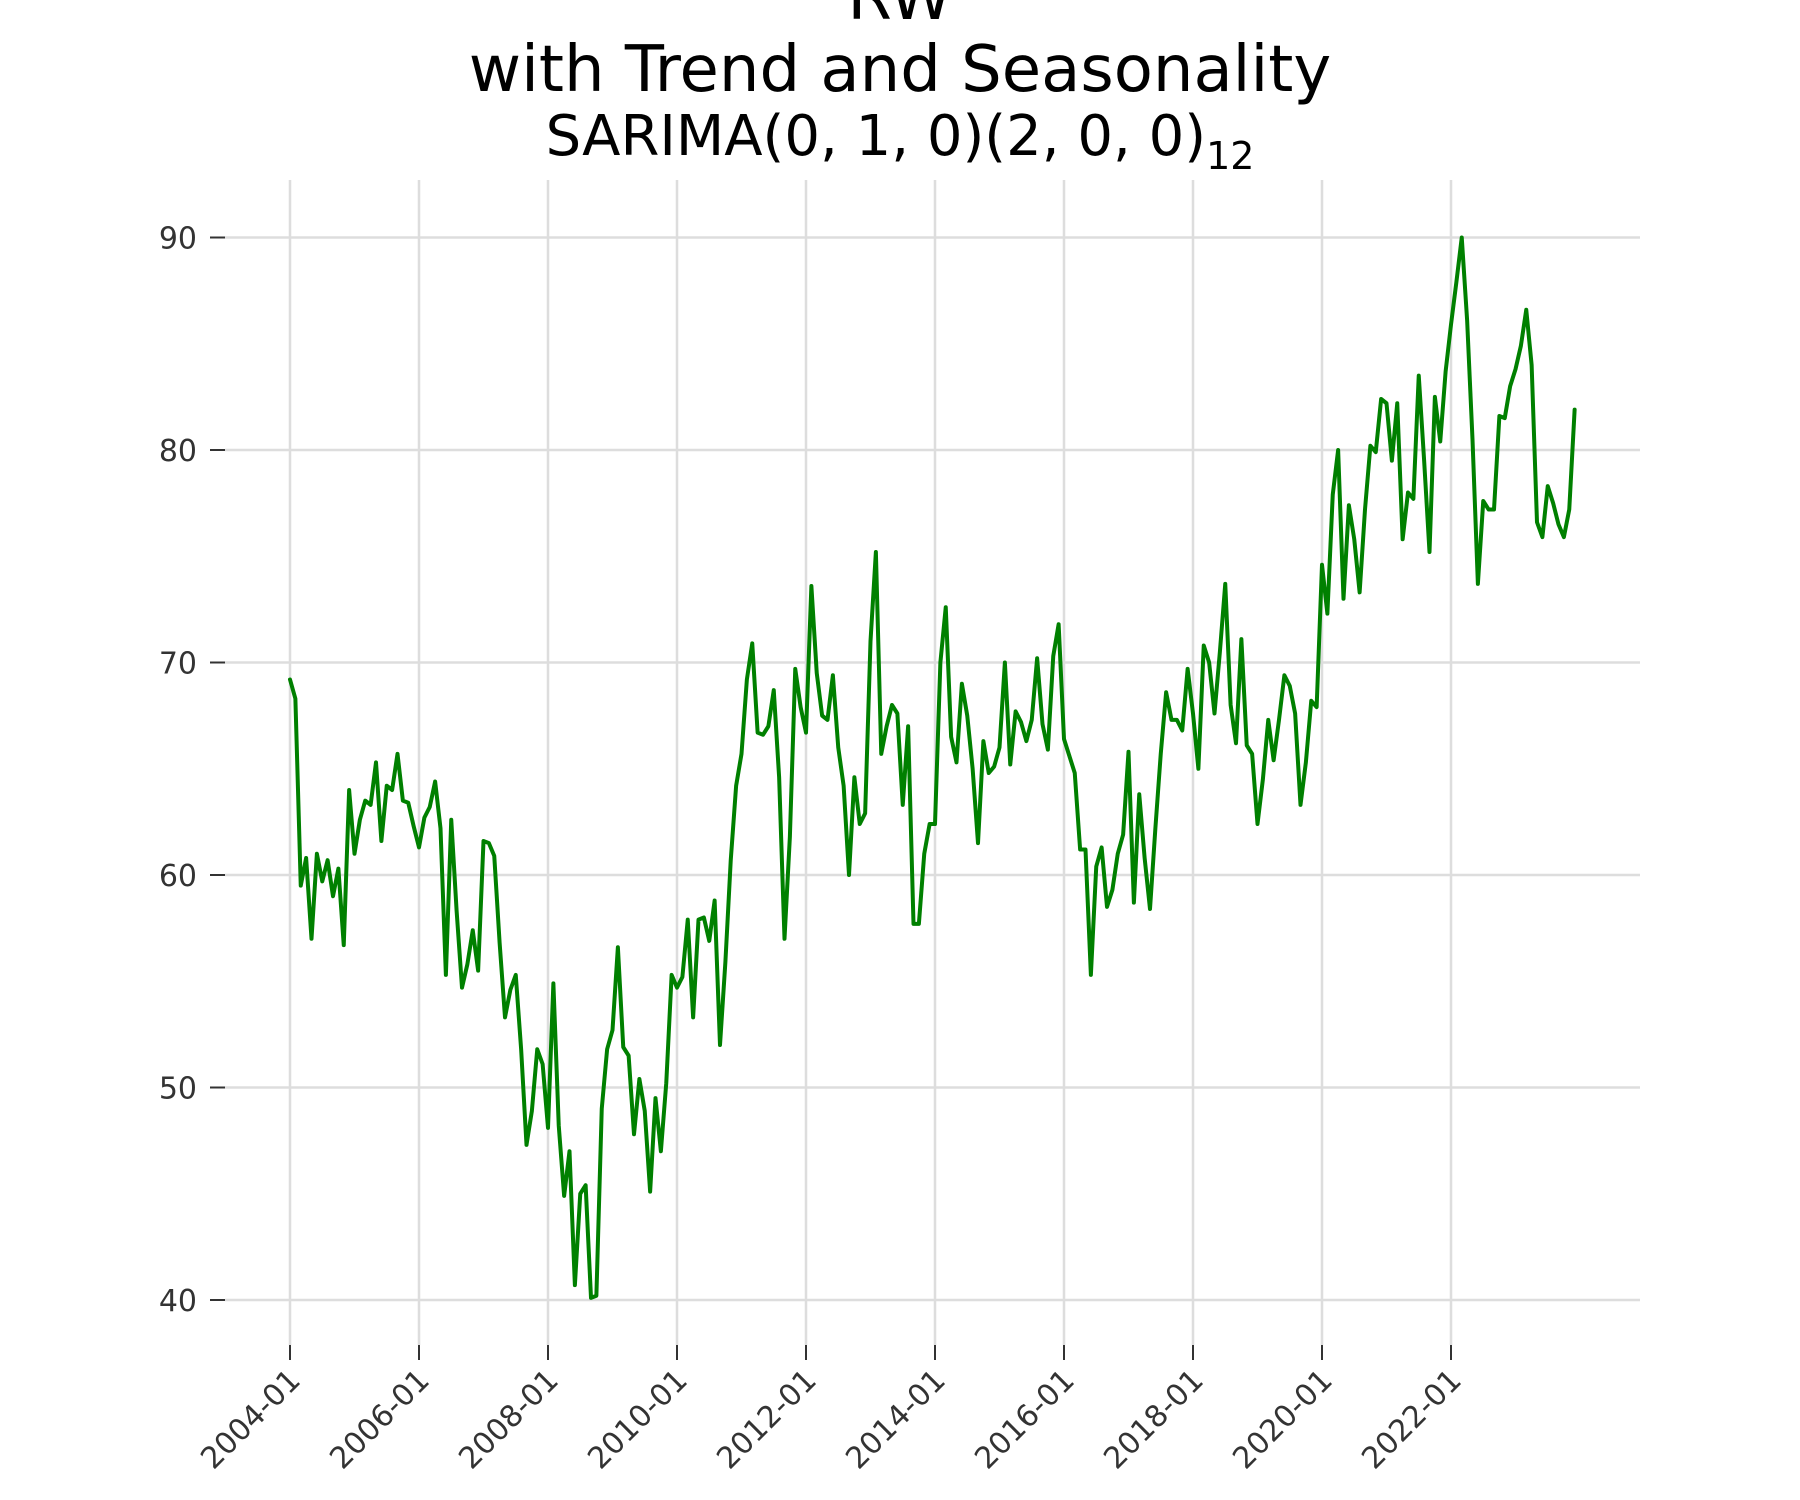 The image size is (1800, 1500). I want to click on x-tick-label: 2014-01, so click(895, 1419).